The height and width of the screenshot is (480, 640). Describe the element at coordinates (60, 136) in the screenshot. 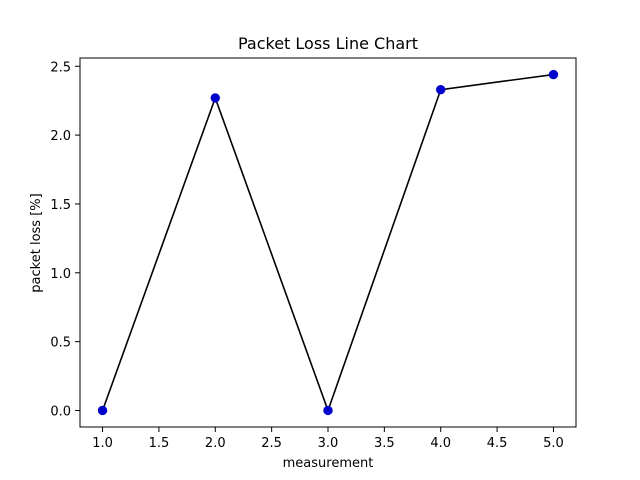

I see `y-tick-label: 2.0` at that location.